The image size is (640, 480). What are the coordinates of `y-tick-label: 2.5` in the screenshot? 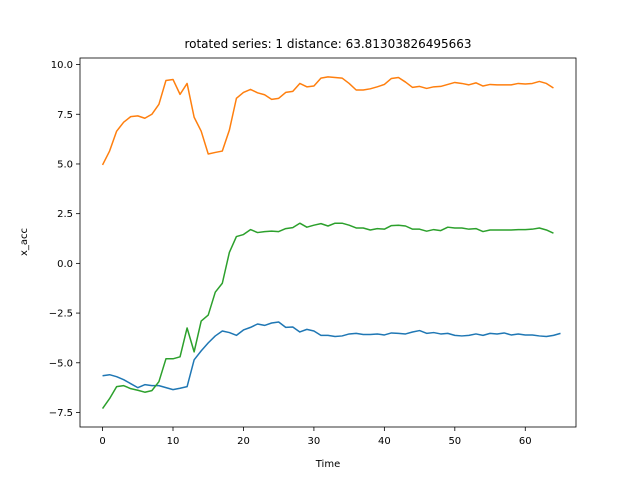 It's located at (65, 214).